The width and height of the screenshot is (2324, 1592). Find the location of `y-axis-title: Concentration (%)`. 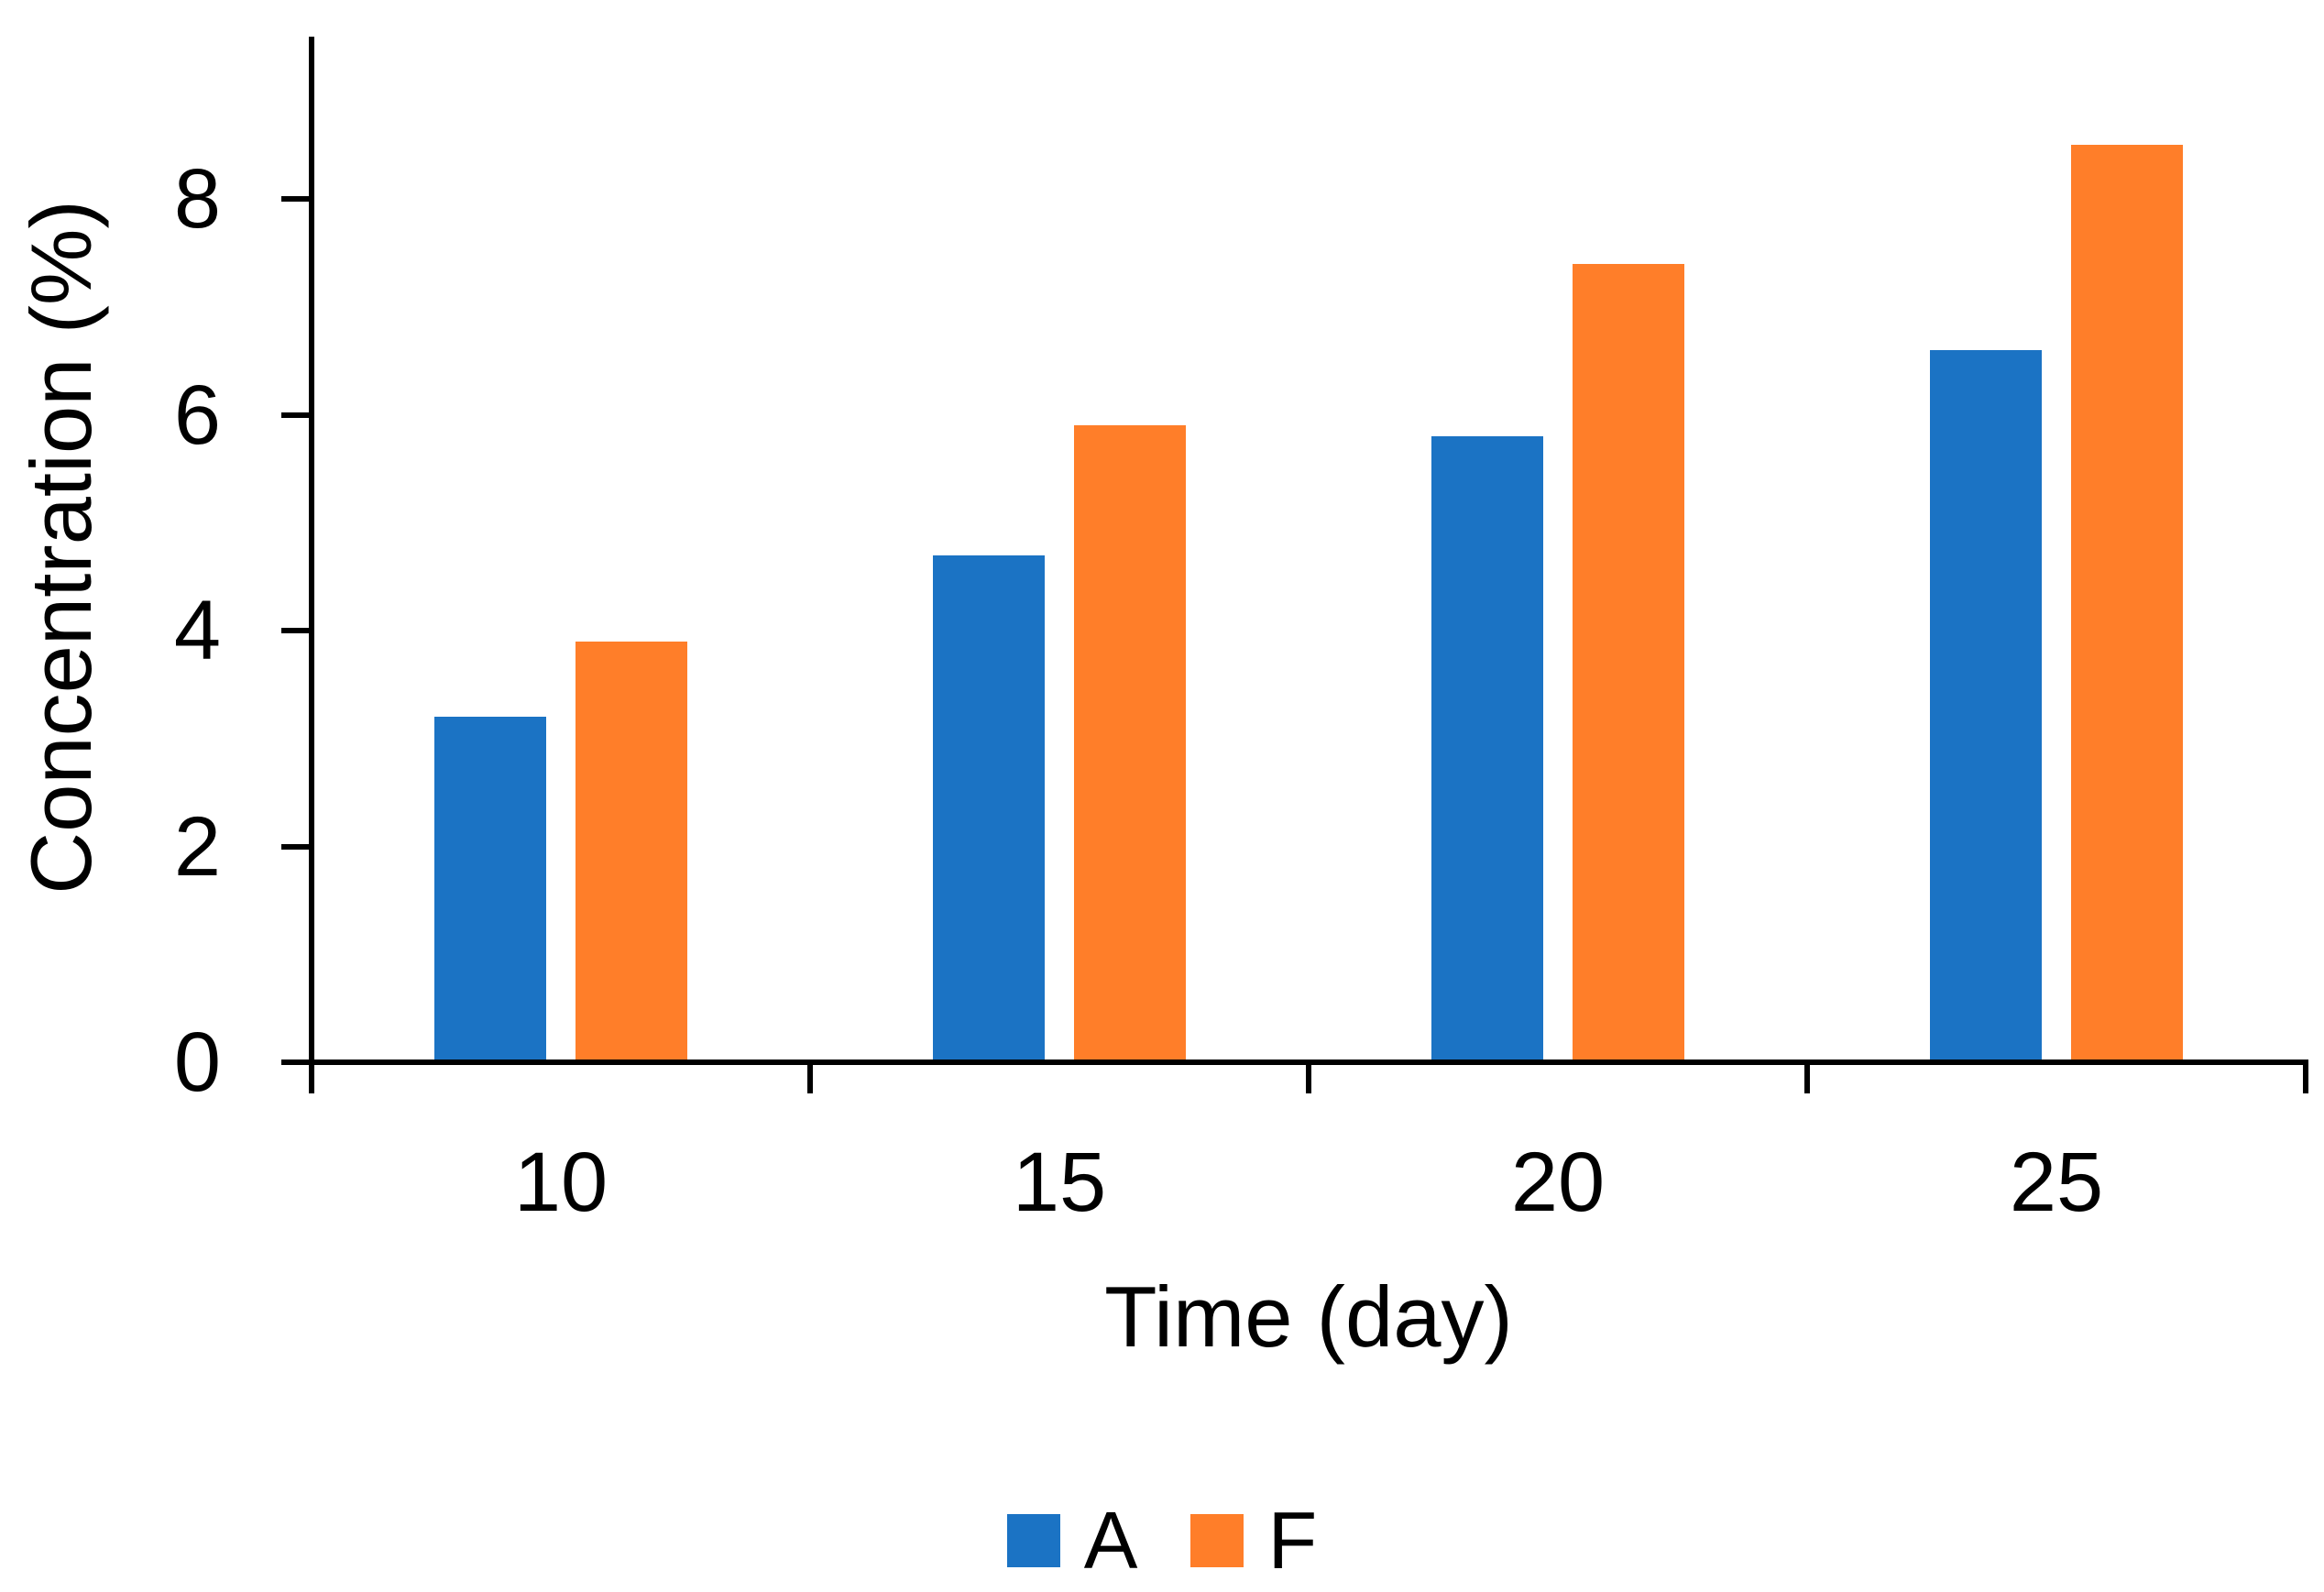

y-axis-title: Concentration (%) is located at coordinates (61, 547).